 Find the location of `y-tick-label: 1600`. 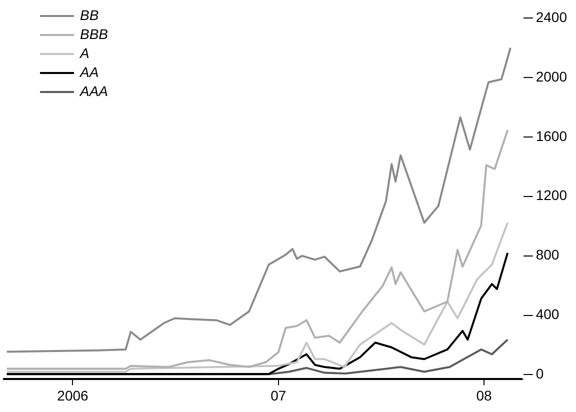

y-tick-label: 1600 is located at coordinates (552, 136).